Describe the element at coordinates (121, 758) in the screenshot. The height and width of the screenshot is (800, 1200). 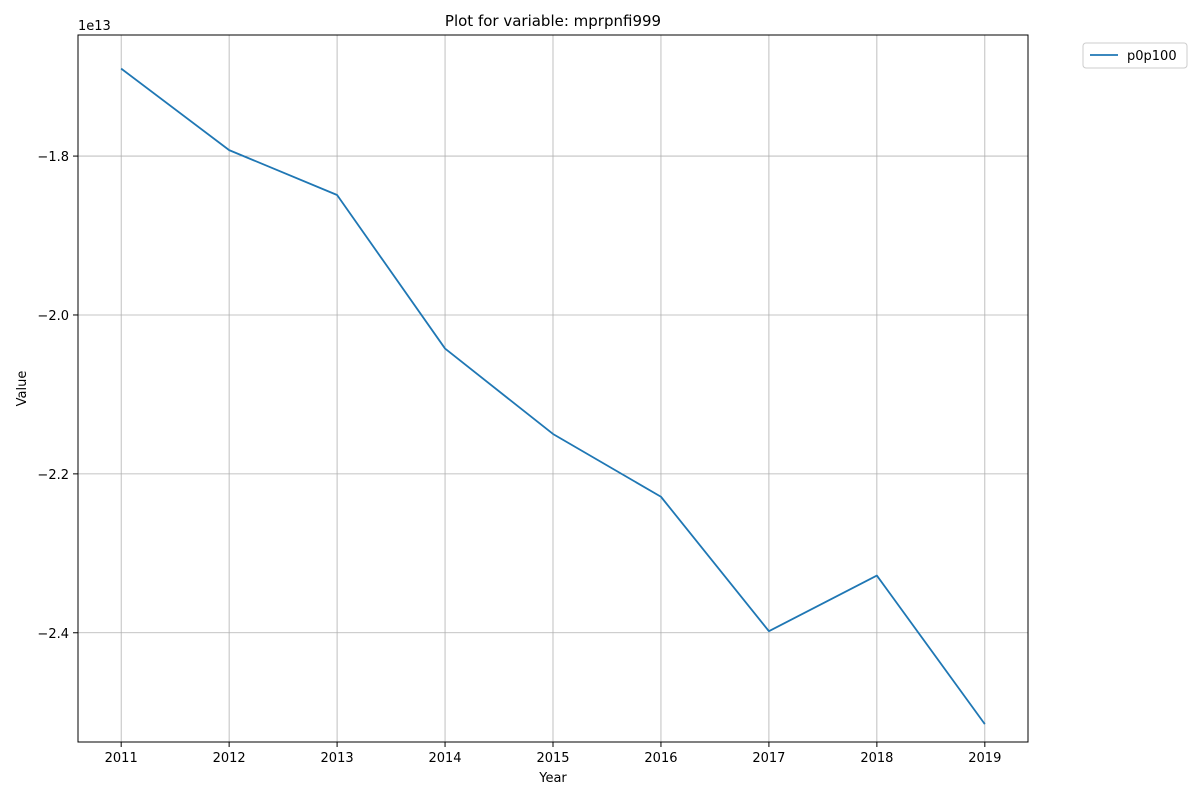
I see `x-tick-label: 2011` at that location.